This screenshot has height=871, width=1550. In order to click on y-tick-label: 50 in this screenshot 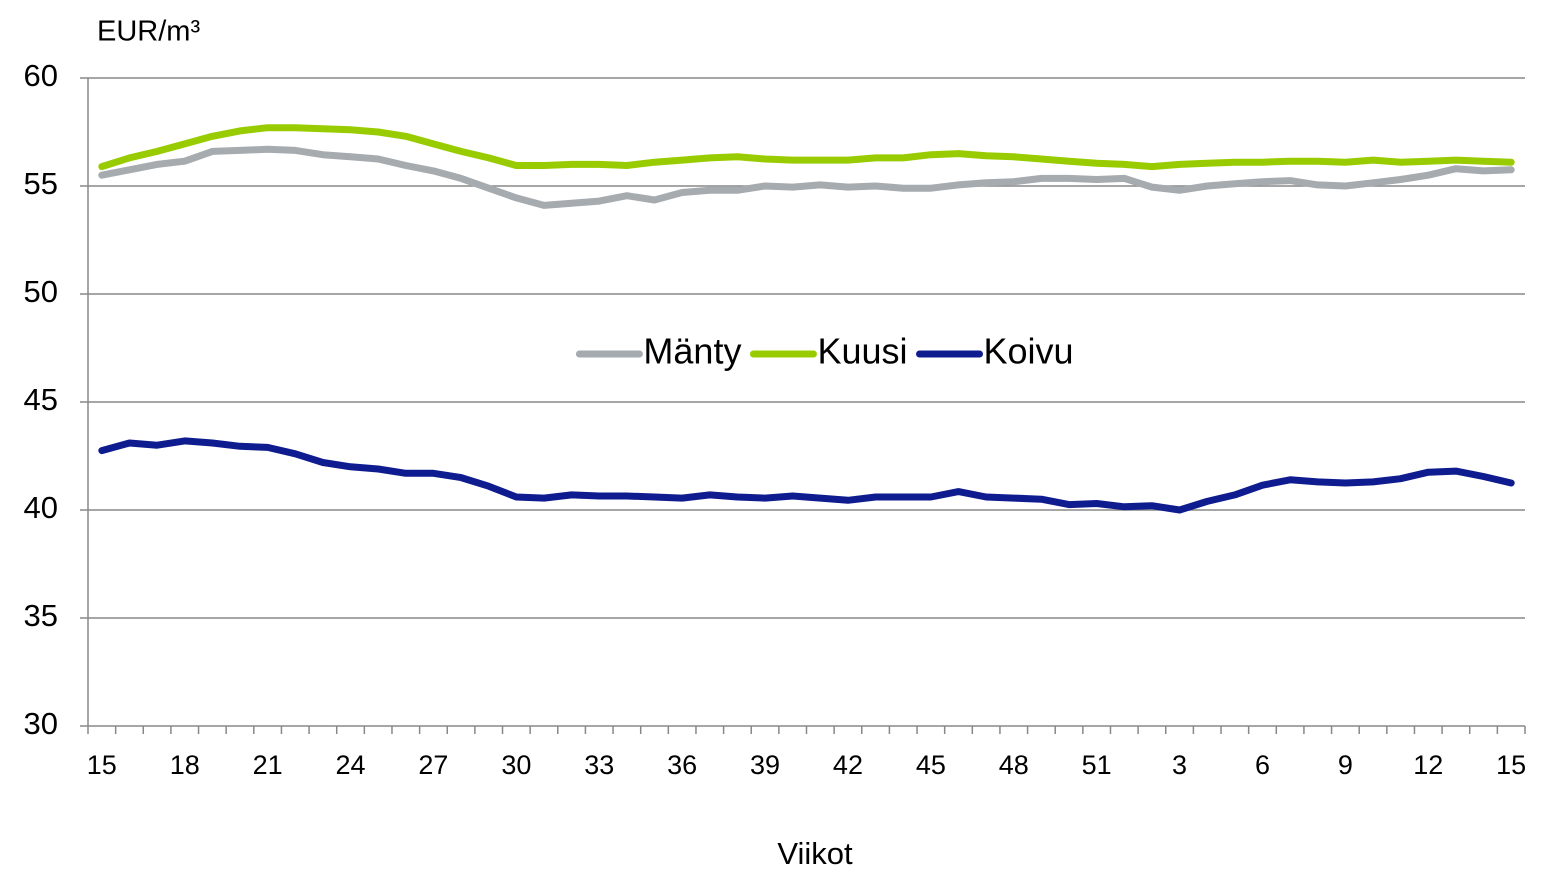, I will do `click(41, 291)`.